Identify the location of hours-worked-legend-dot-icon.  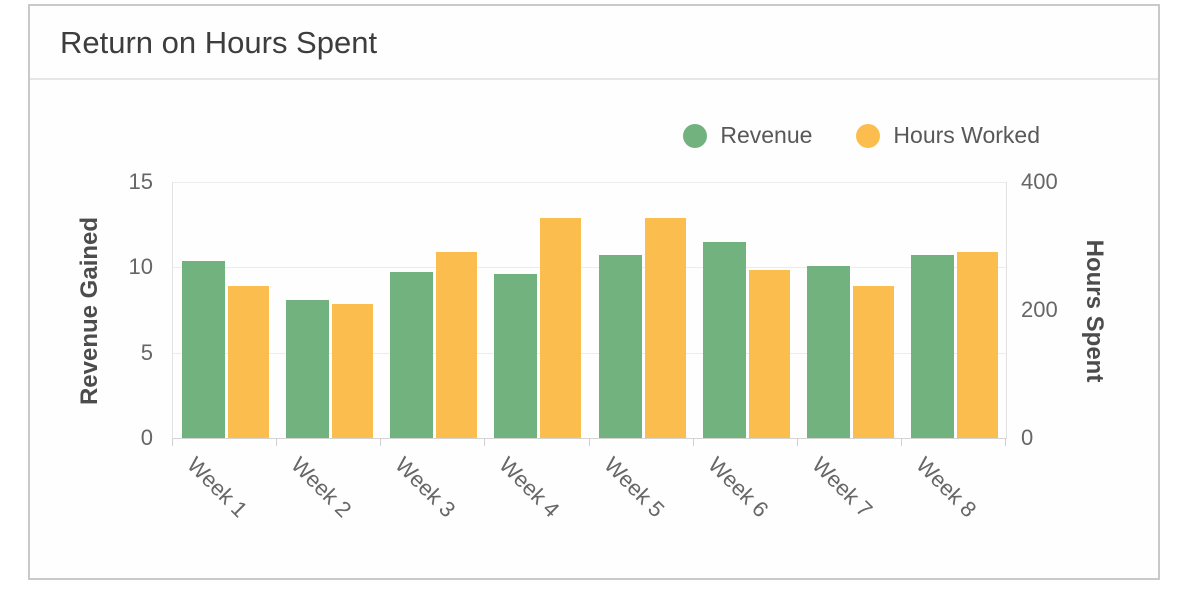
(868, 135).